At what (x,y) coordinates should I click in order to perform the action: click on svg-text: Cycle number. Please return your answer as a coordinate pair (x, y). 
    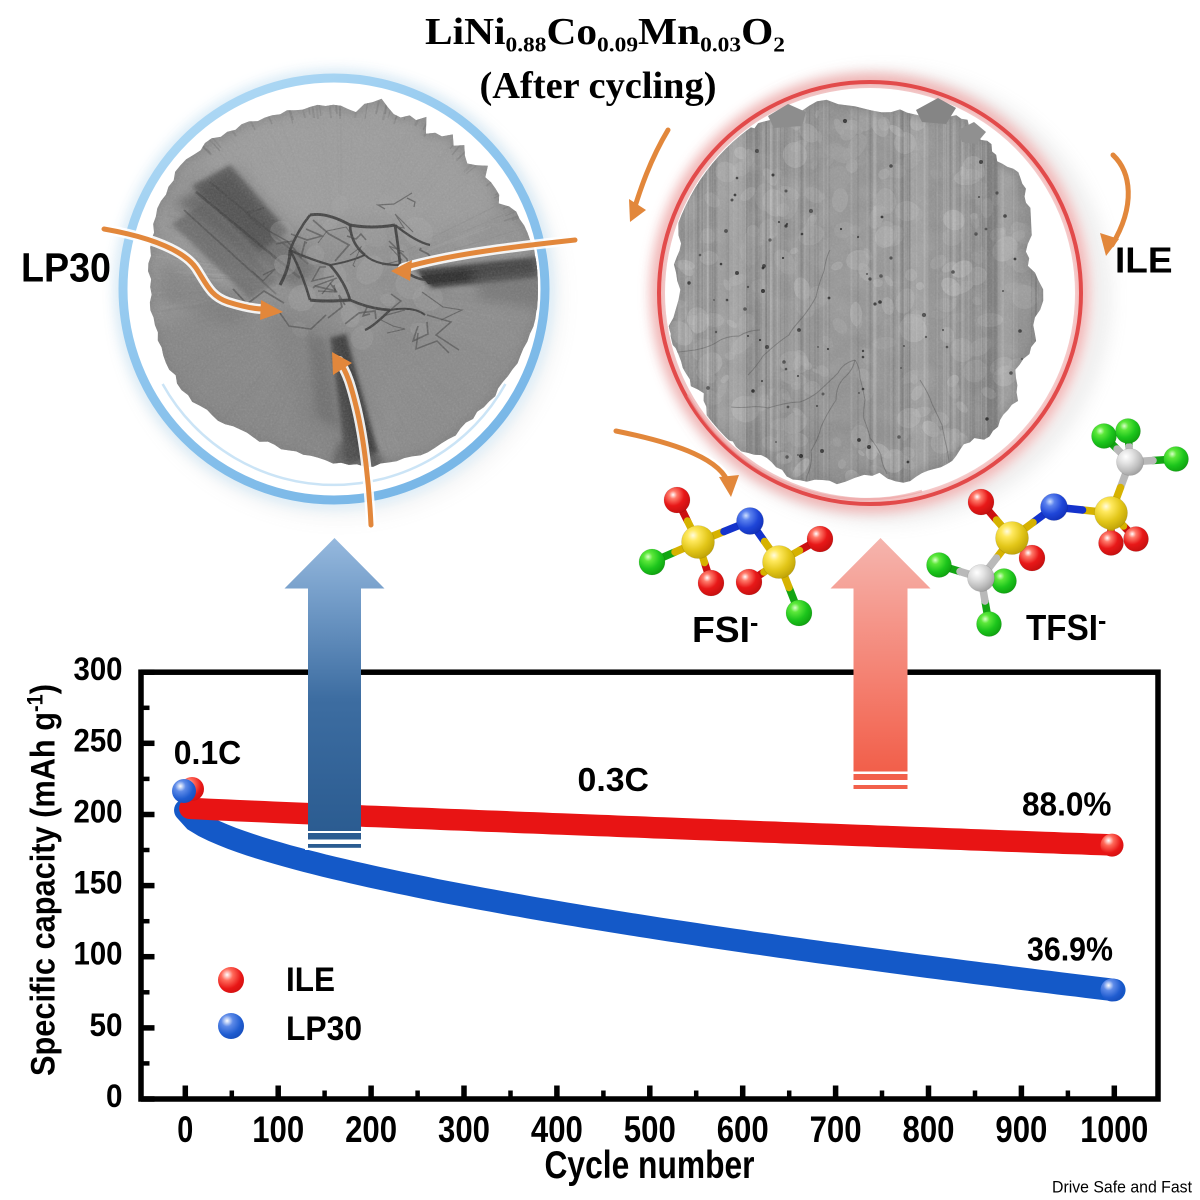
    Looking at the image, I should click on (650, 1165).